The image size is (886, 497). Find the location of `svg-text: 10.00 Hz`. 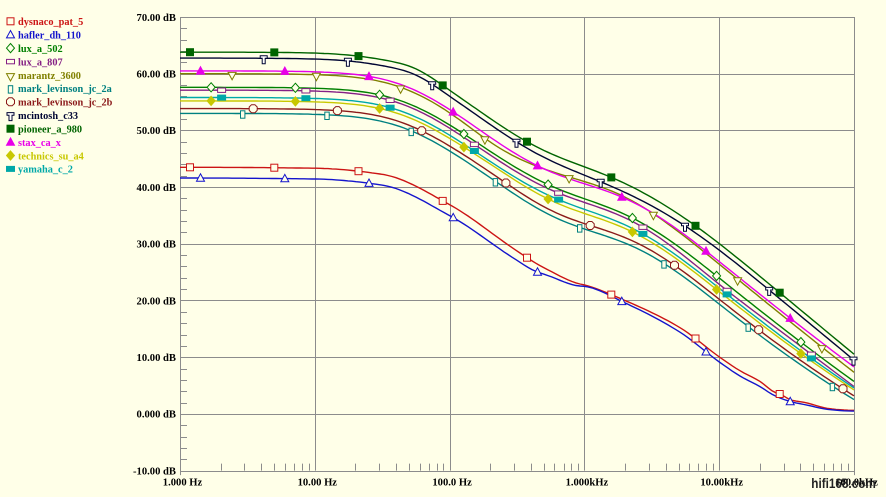

svg-text: 10.00 Hz is located at coordinates (318, 483).